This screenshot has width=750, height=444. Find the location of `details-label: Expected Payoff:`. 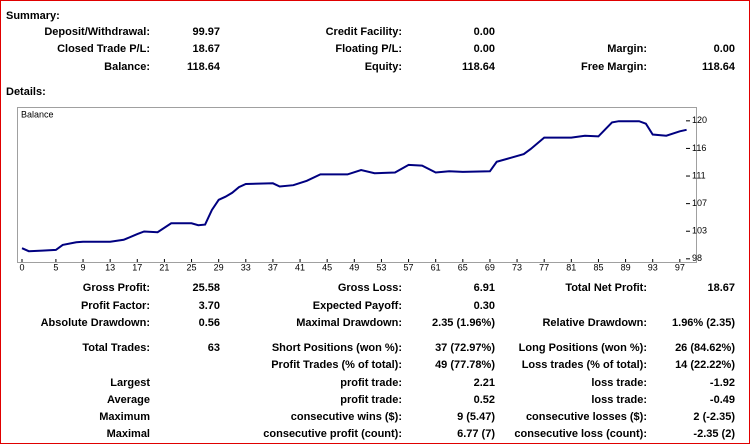

details-label: Expected Payoff: is located at coordinates (357, 306).